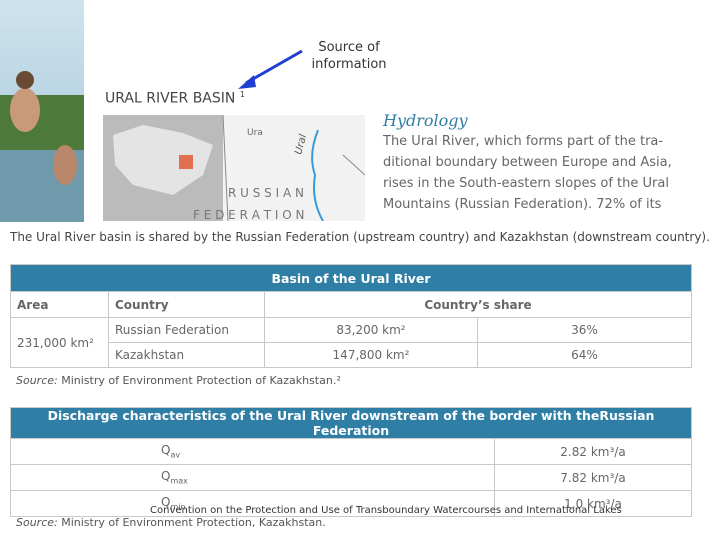 This screenshot has width=720, height=540. Describe the element at coordinates (170, 98) in the screenshot. I see `title-text: URAL RIVER BASIN` at that location.